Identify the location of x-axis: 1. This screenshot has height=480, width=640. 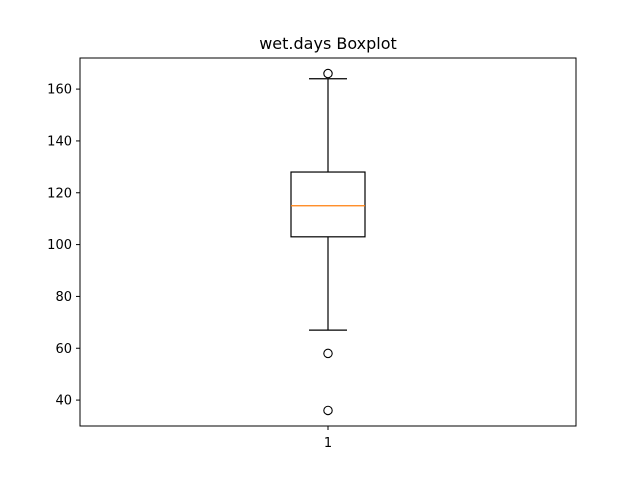
(328, 438).